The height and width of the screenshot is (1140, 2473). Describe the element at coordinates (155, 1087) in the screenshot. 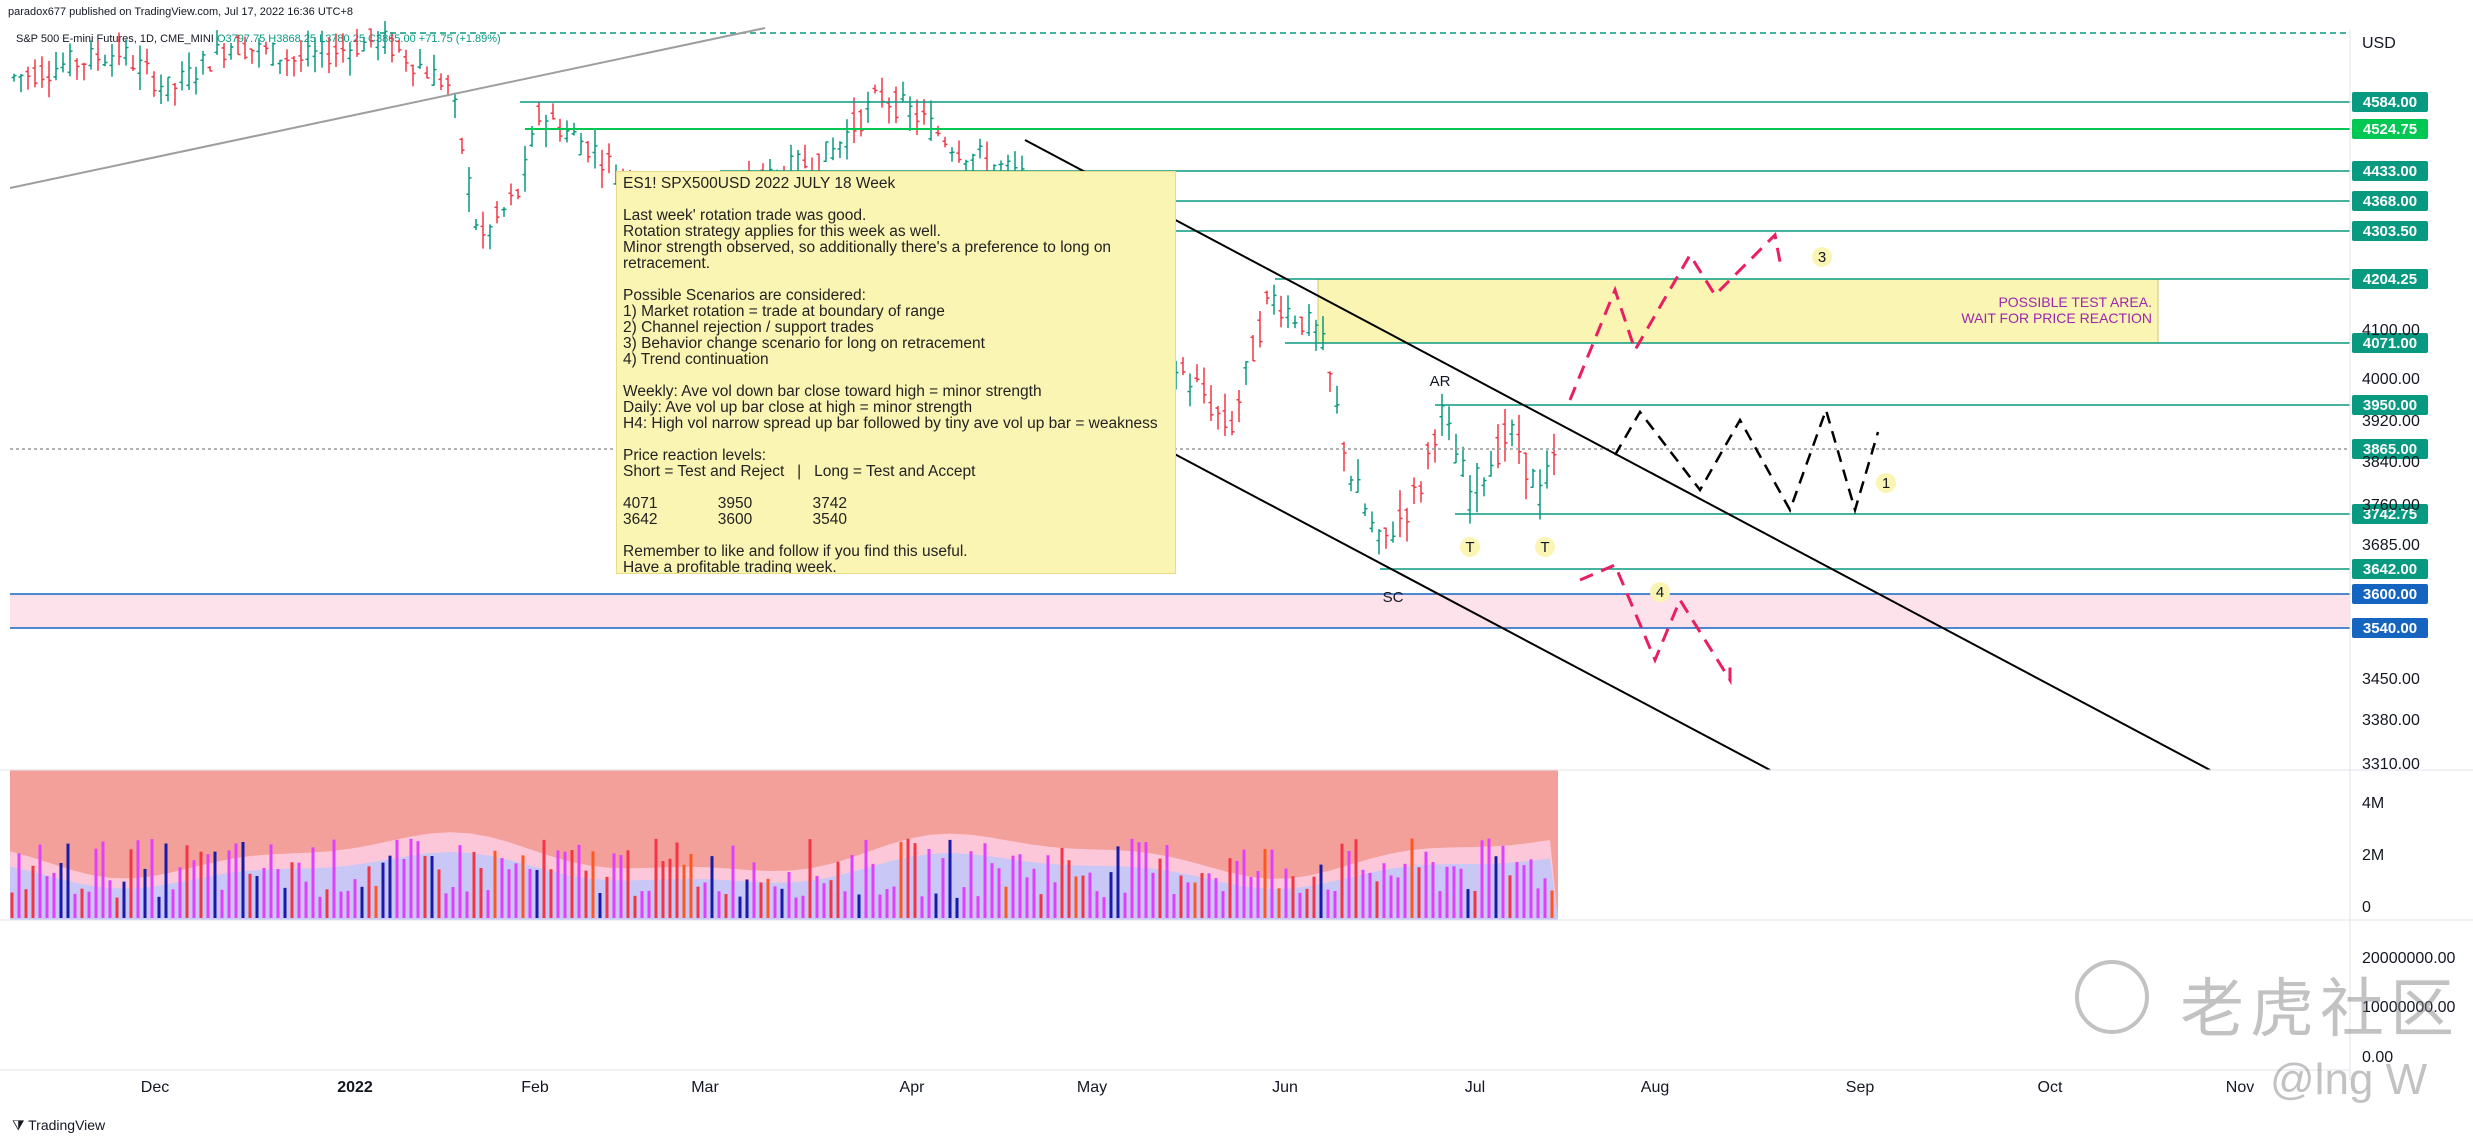

I see `x-tick-label: Dec` at that location.